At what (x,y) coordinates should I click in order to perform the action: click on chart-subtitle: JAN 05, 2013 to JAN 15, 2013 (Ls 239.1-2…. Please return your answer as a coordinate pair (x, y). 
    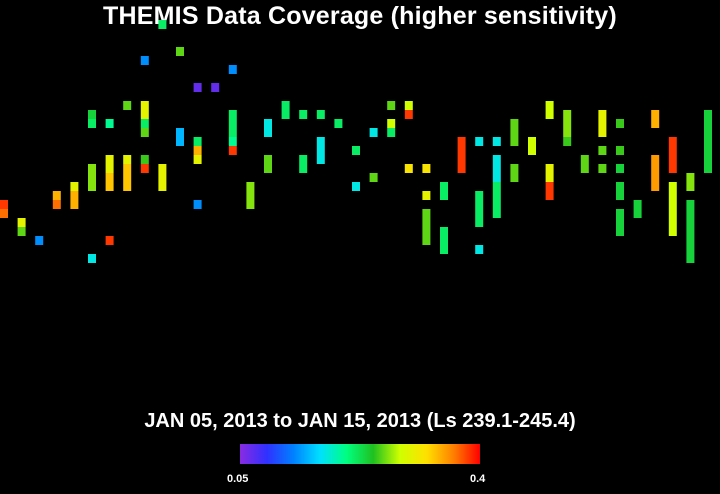
    Looking at the image, I should click on (360, 421).